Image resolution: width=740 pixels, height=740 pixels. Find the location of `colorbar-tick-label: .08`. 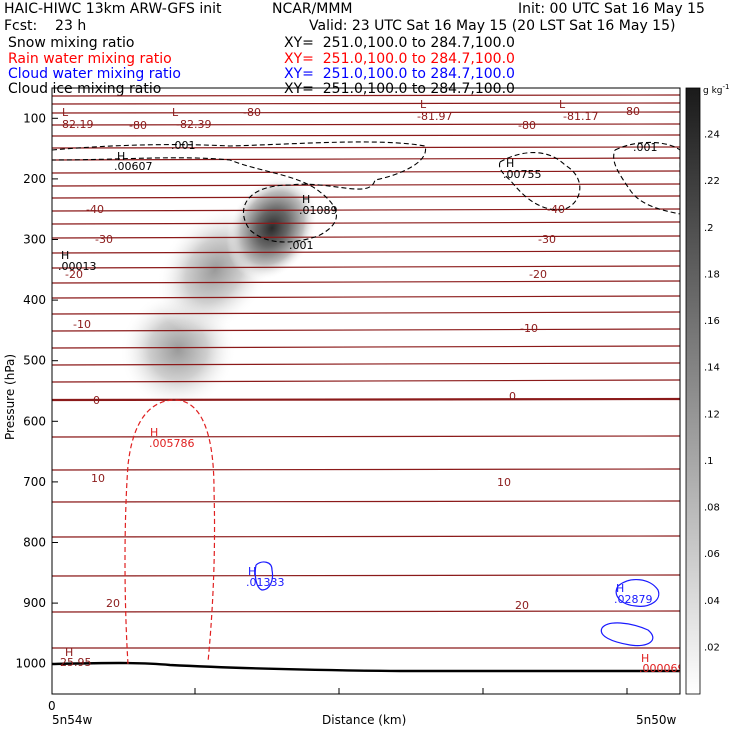

colorbar-tick-label: .08 is located at coordinates (712, 508).